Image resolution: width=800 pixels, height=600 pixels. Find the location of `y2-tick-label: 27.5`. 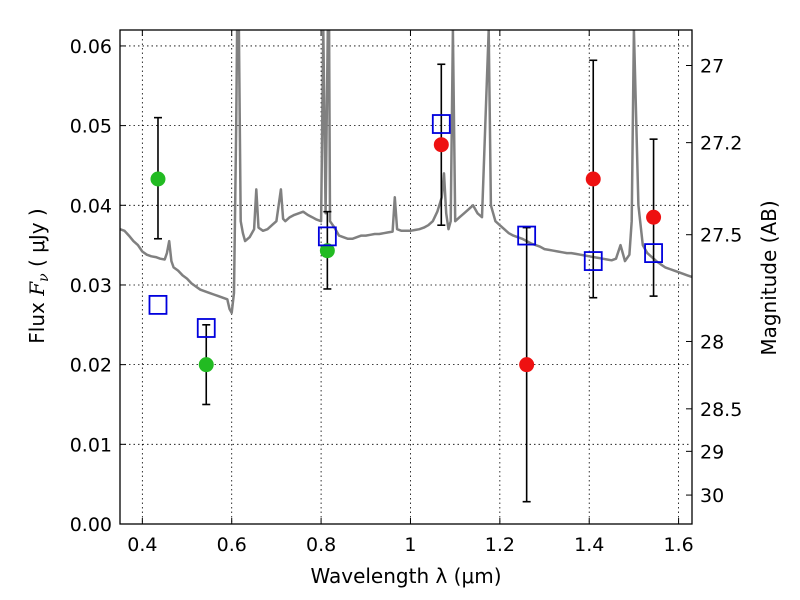

y2-tick-label: 27.5 is located at coordinates (721, 236).